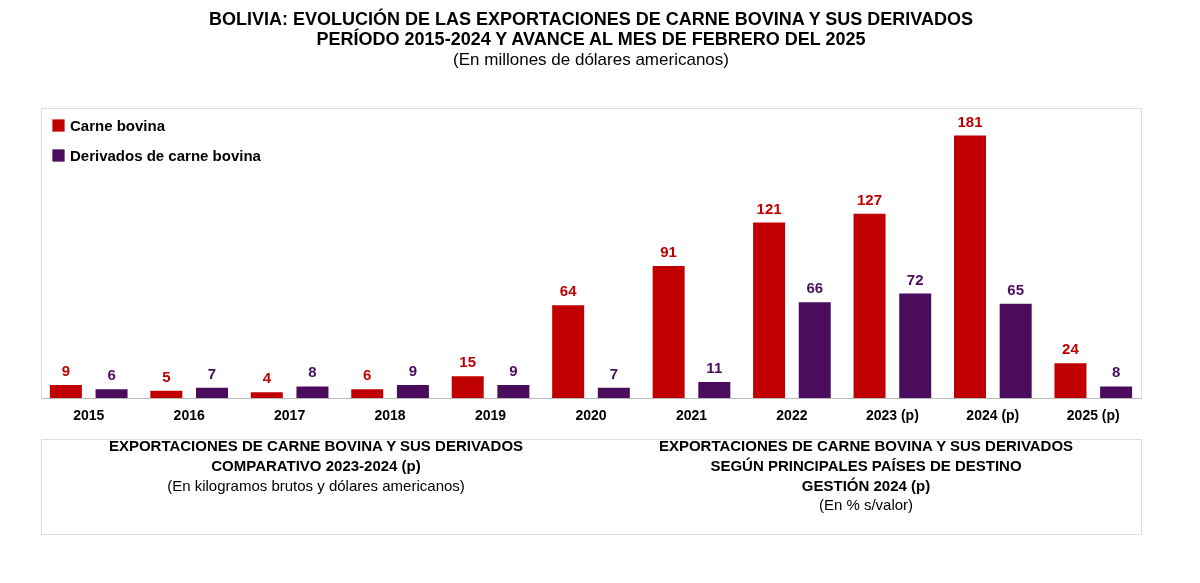 The width and height of the screenshot is (1200, 583). Describe the element at coordinates (870, 199) in the screenshot. I see `data-label: 127` at that location.